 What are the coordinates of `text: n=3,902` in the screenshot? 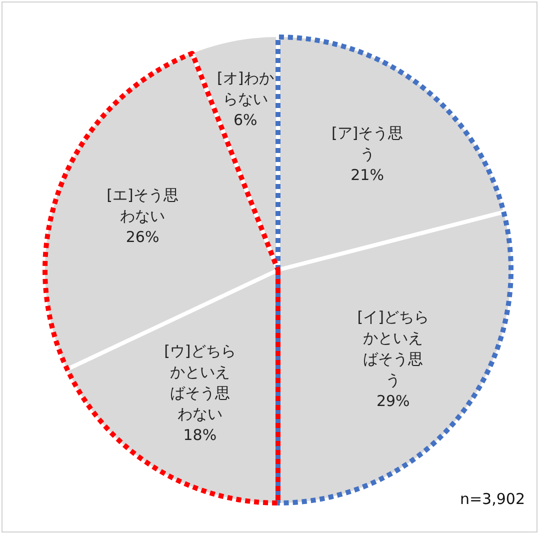 It's located at (492, 499).